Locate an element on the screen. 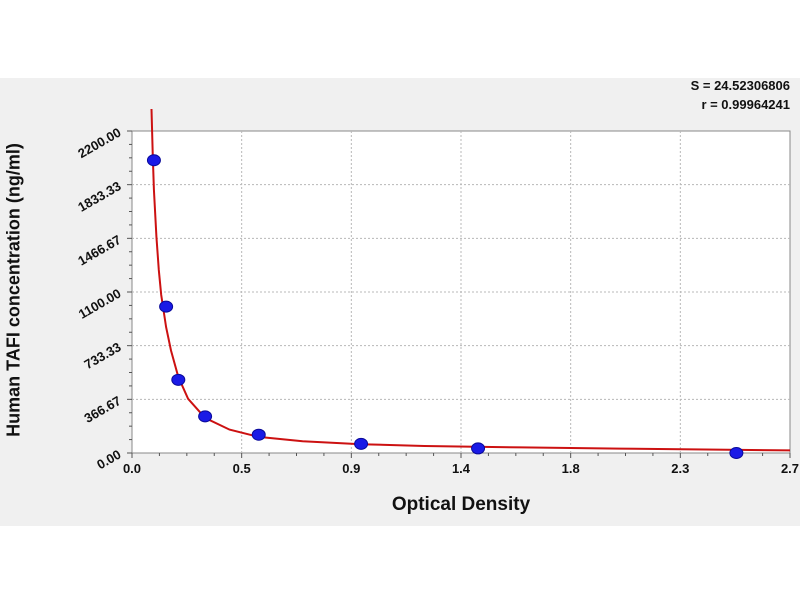 The image size is (800, 600). x-tick-label: 1.8 is located at coordinates (571, 468).